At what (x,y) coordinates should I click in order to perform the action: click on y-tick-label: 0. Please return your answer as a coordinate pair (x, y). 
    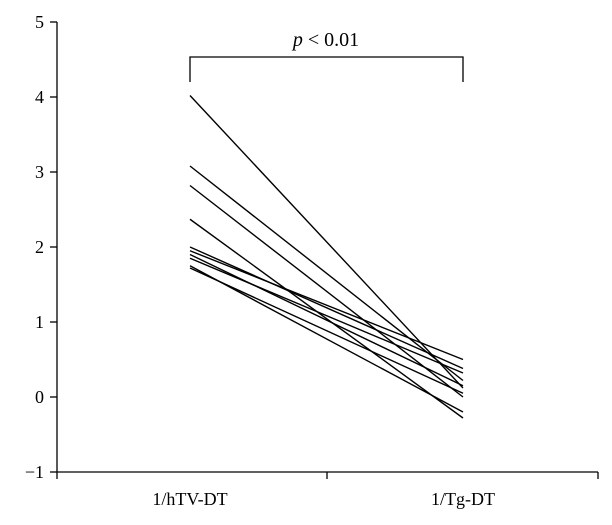
    Looking at the image, I should click on (39, 397).